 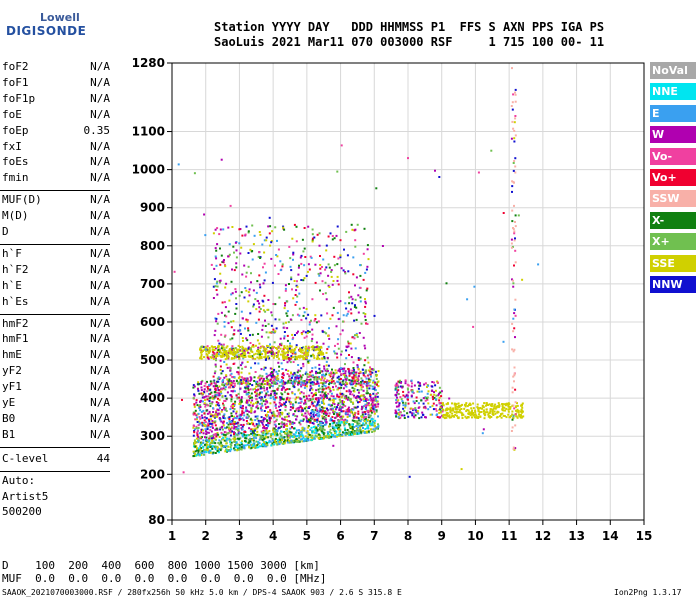 I want to click on param-row: foF1 N/A, so click(x=56, y=83).